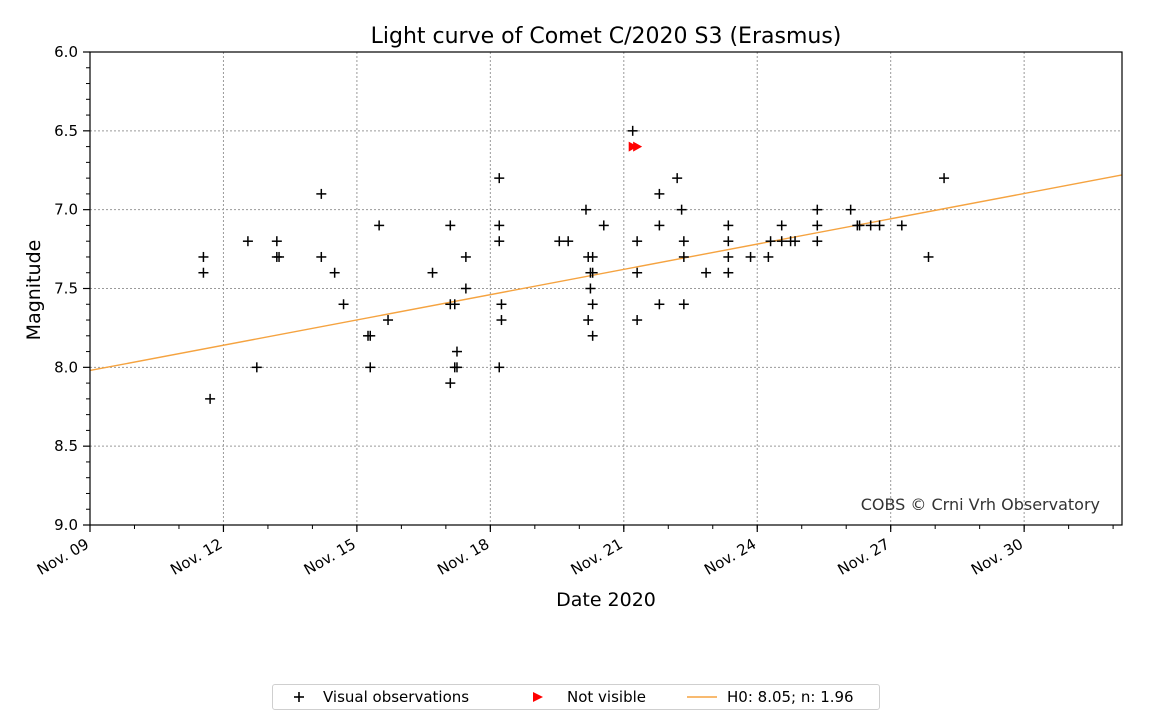 Image resolution: width=1152 pixels, height=720 pixels. Describe the element at coordinates (538, 697) in the screenshot. I see `triangle-right-marker-icon` at that location.